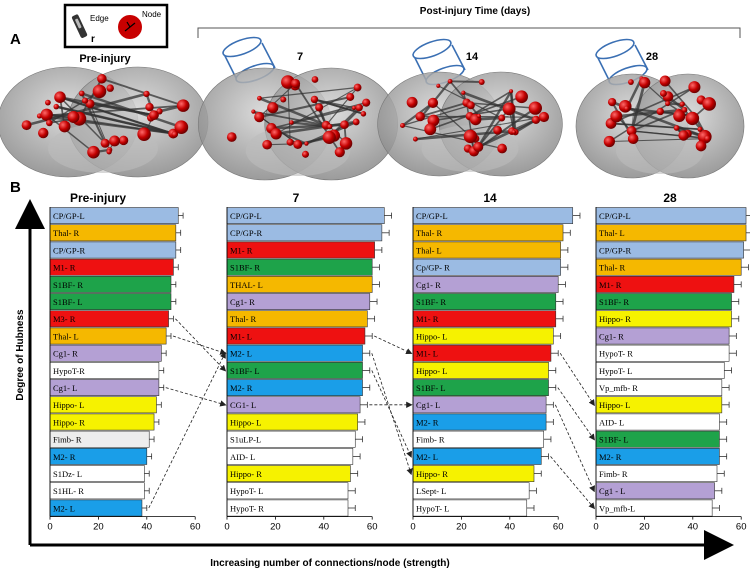 The height and width of the screenshot is (570, 750). Describe the element at coordinates (431, 302) in the screenshot. I see `bar-label: S1BF- R` at that location.